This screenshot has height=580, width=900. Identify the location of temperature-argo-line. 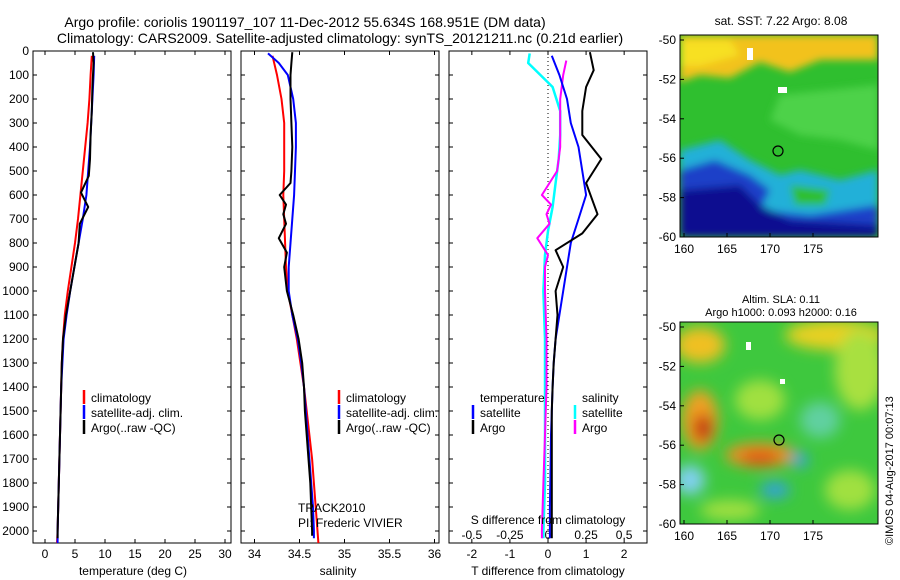
(75, 295).